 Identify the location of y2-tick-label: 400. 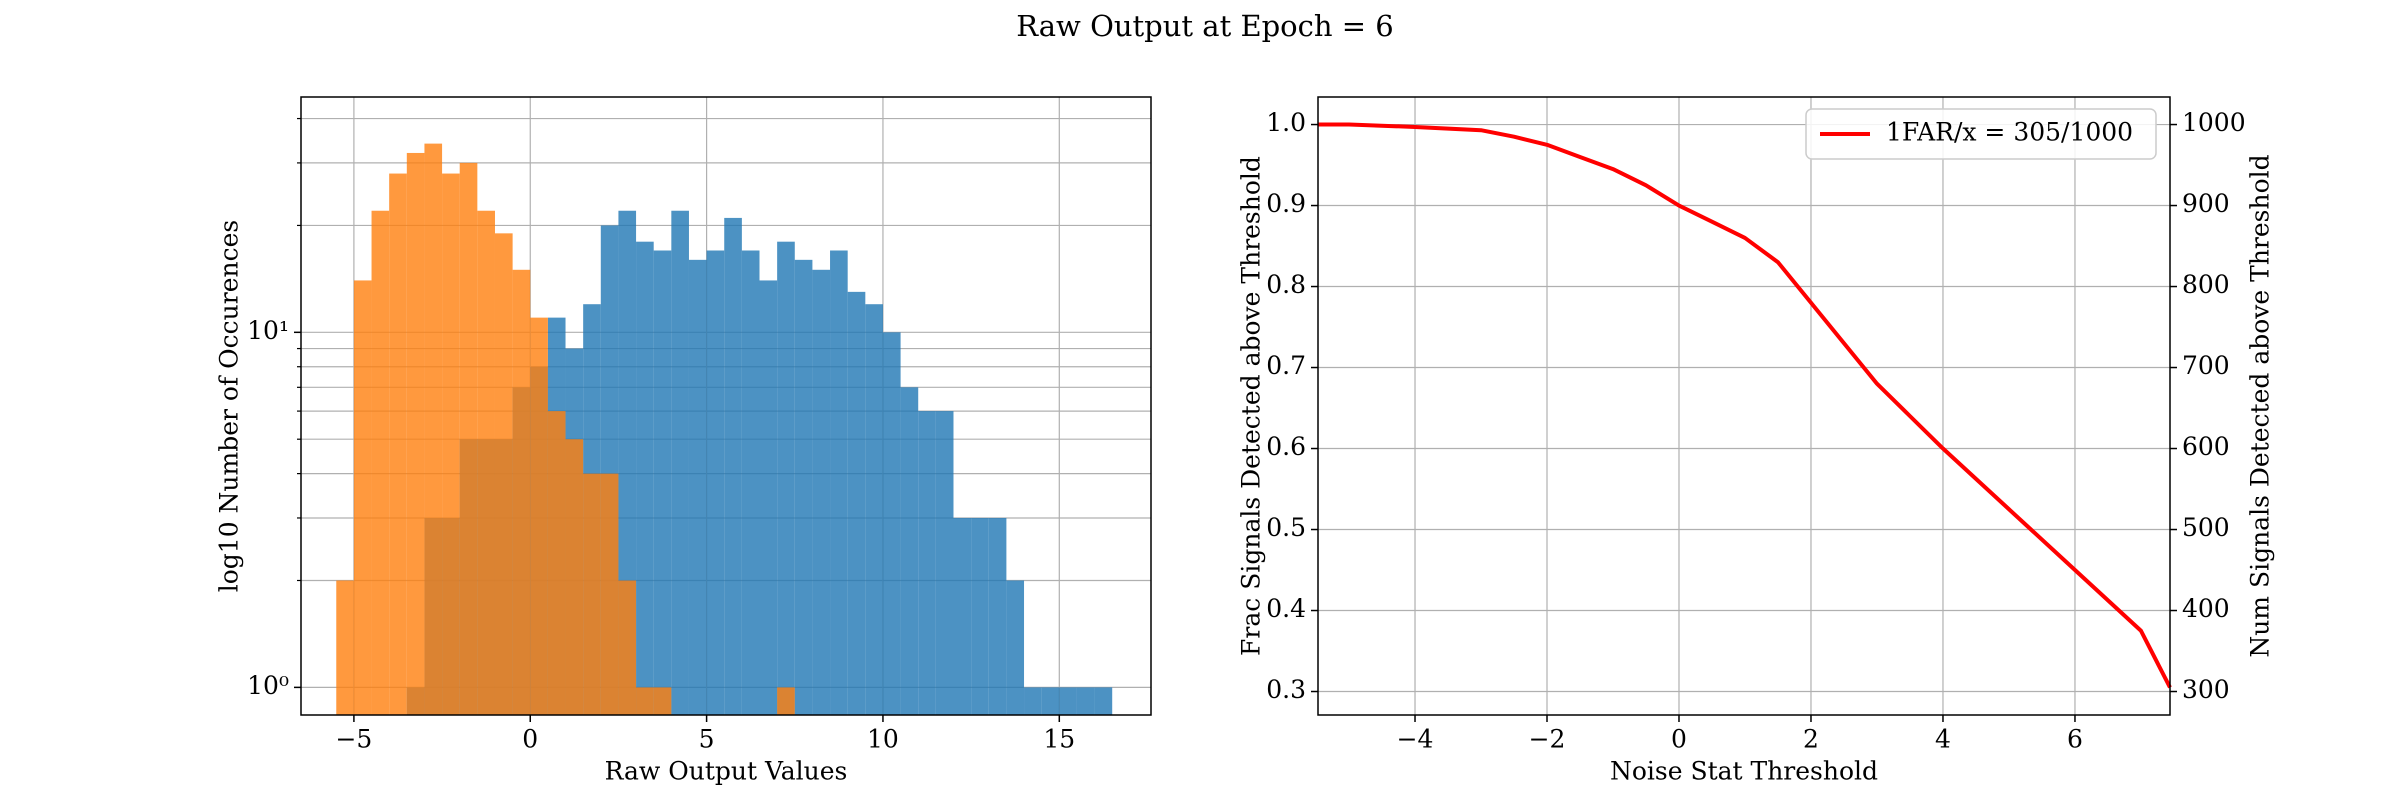
(2206, 608).